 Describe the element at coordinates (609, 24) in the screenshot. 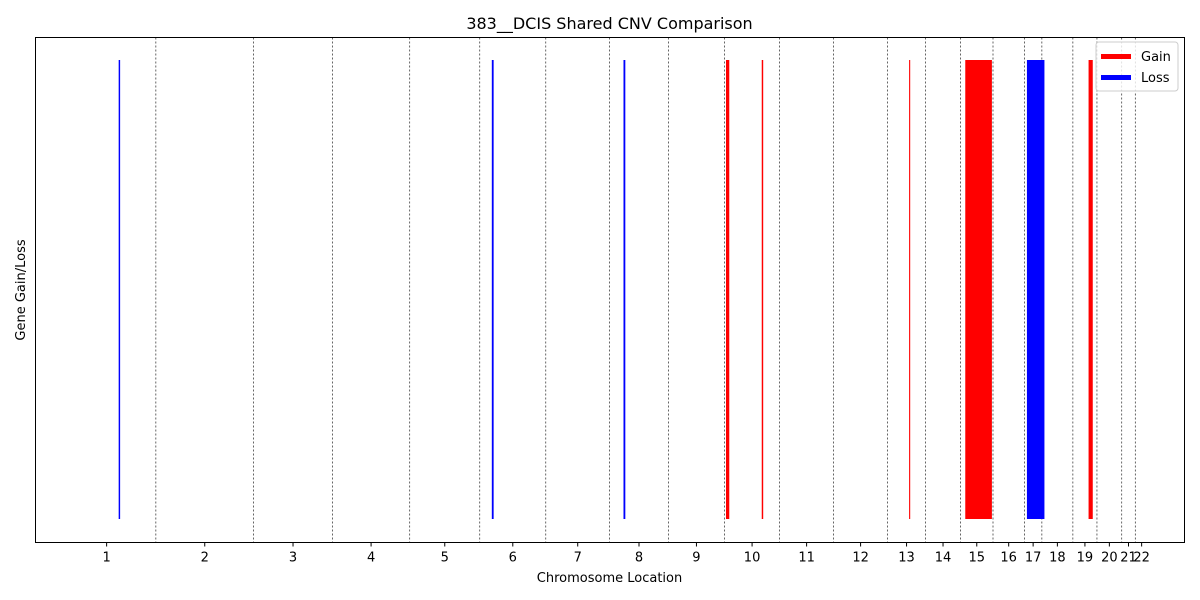

I see `chart-title: 383__DCIS Shared CNV Comparison` at that location.